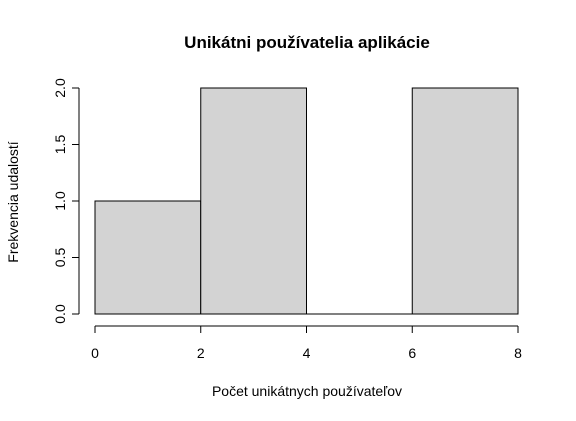  I want to click on y-axis-label: Frekvencia udalostí, so click(13, 202).